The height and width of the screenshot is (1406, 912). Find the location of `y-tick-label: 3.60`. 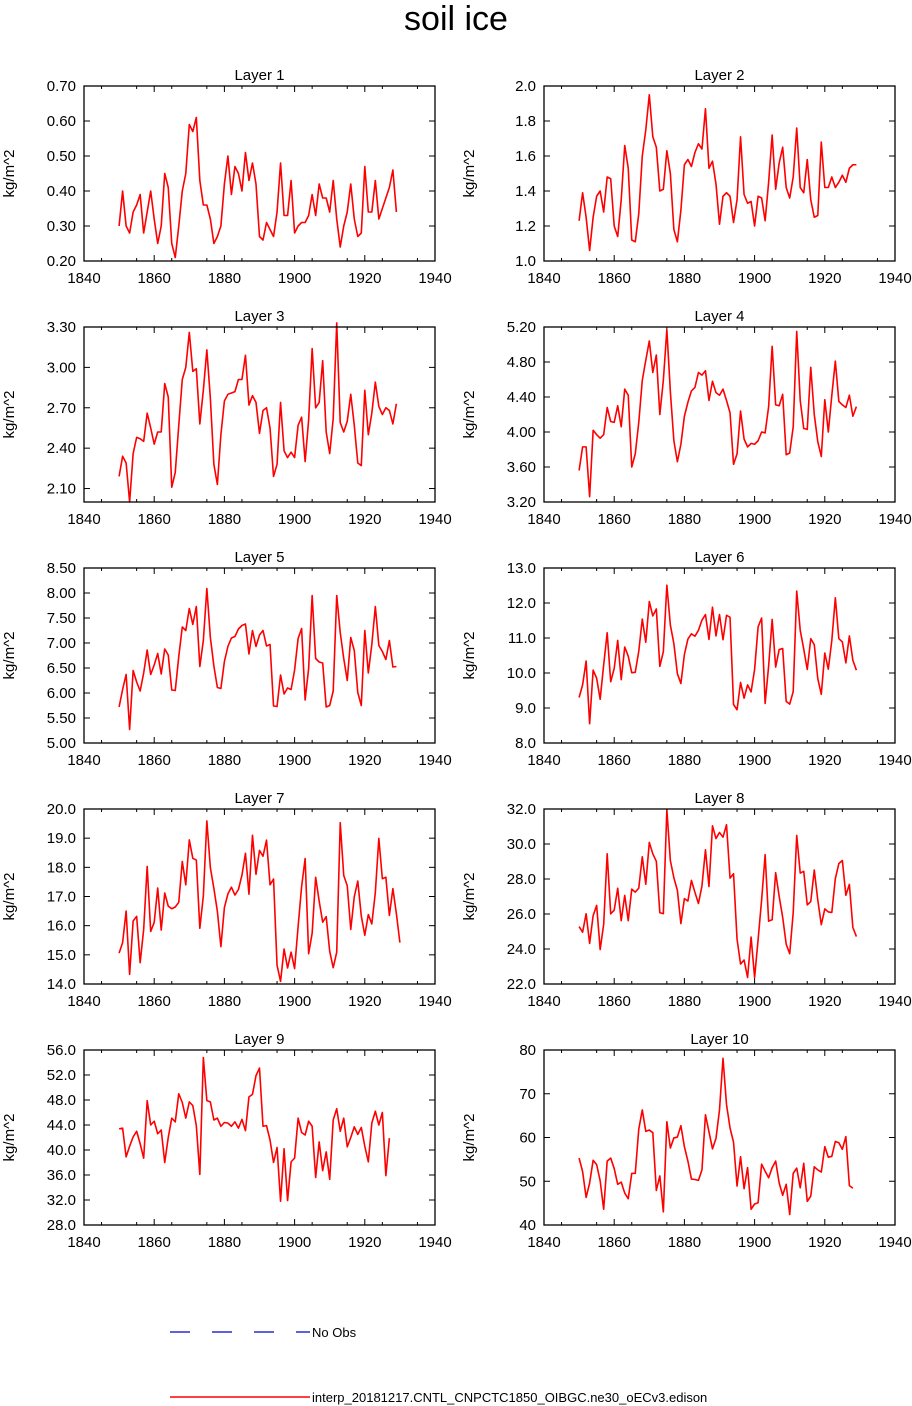

y-tick-label: 3.60 is located at coordinates (521, 467).